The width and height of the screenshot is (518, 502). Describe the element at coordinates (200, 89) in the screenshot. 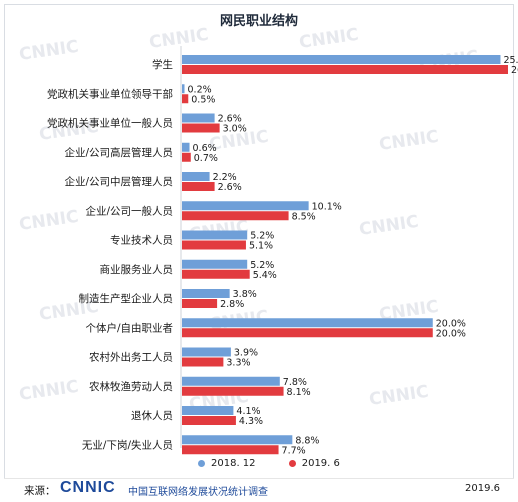

I see `value-label-series-1-1: 0.2%` at that location.